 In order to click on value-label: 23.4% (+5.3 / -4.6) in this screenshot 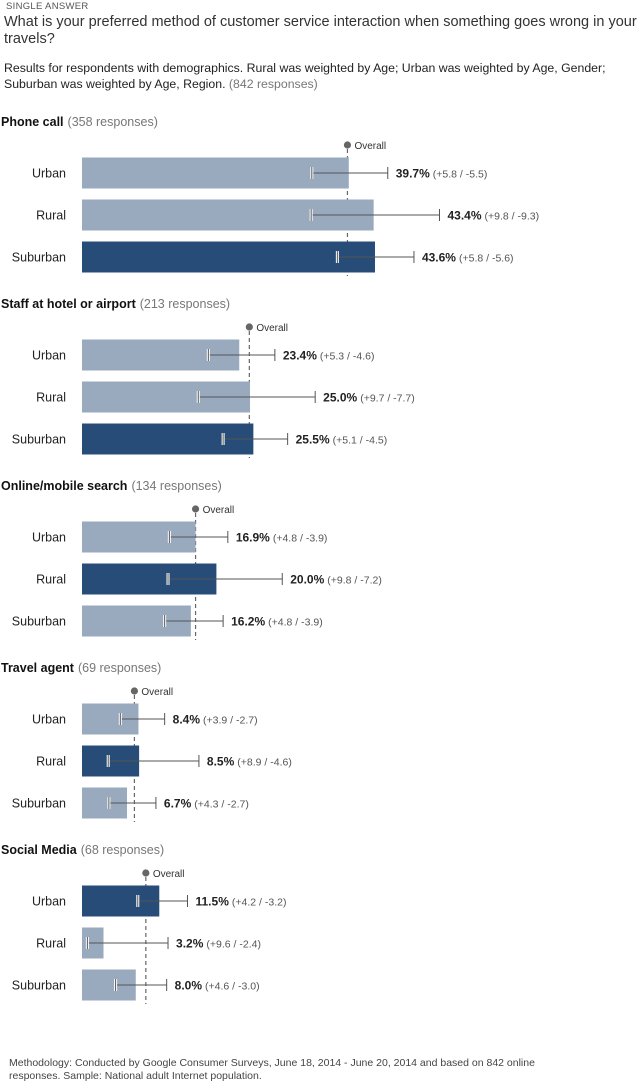, I will do `click(329, 356)`.